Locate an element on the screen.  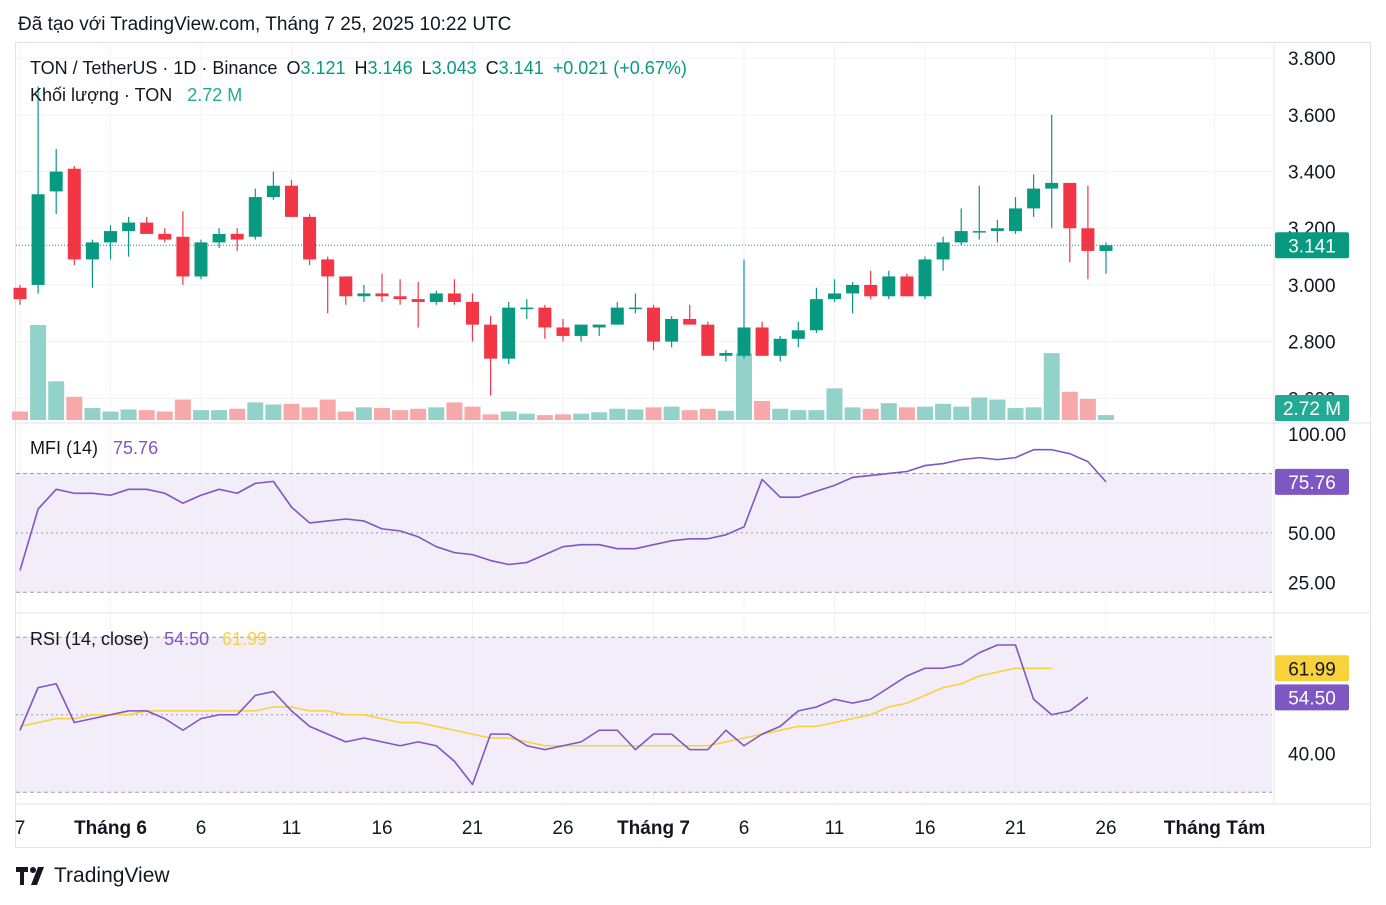
mfi-badge-bg is located at coordinates (1312, 481).